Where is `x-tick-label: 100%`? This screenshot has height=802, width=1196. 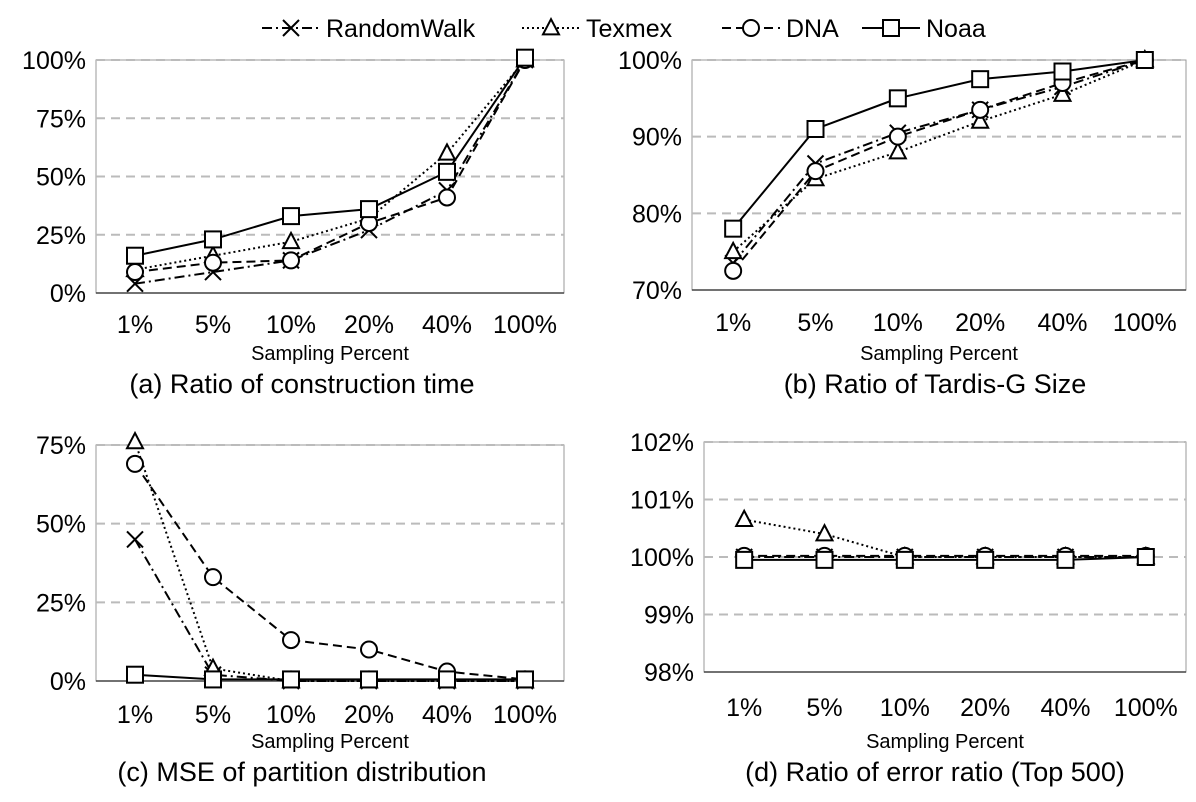 x-tick-label: 100% is located at coordinates (1146, 708).